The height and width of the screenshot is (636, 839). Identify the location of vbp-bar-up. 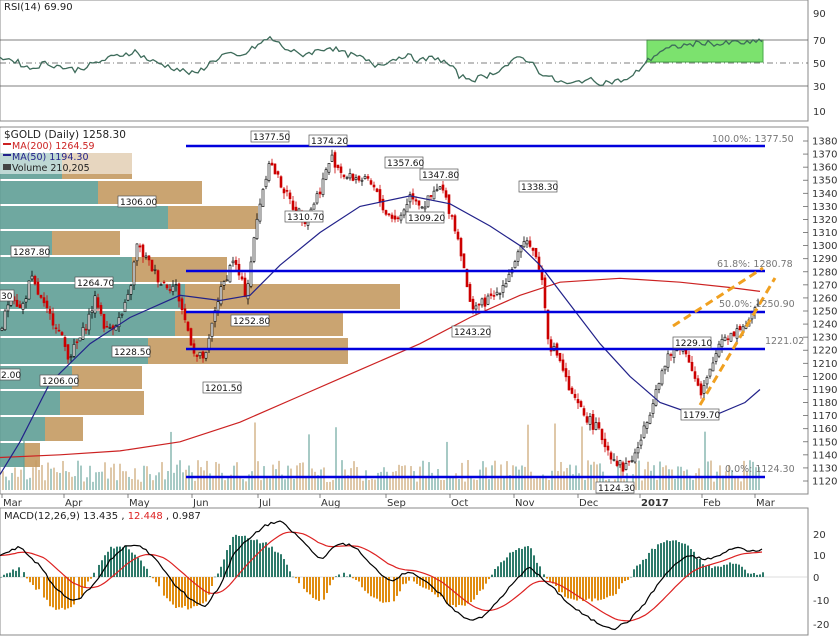
(30, 403).